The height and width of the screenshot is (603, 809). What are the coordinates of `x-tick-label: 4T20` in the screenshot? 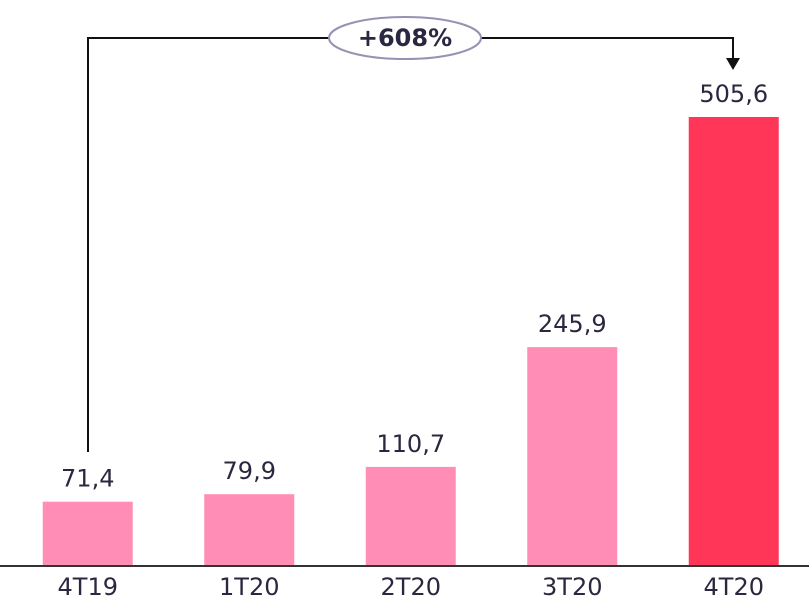 It's located at (734, 587).